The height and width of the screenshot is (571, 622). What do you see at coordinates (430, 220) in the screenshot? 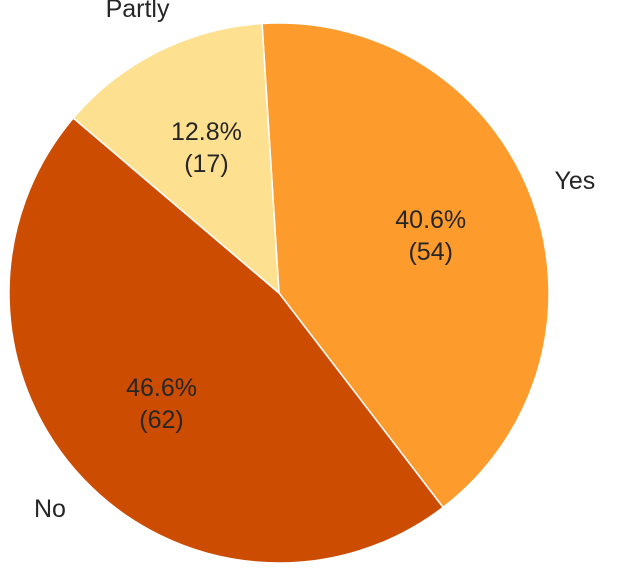
I see `percentage-label: 40.6%` at bounding box center [430, 220].